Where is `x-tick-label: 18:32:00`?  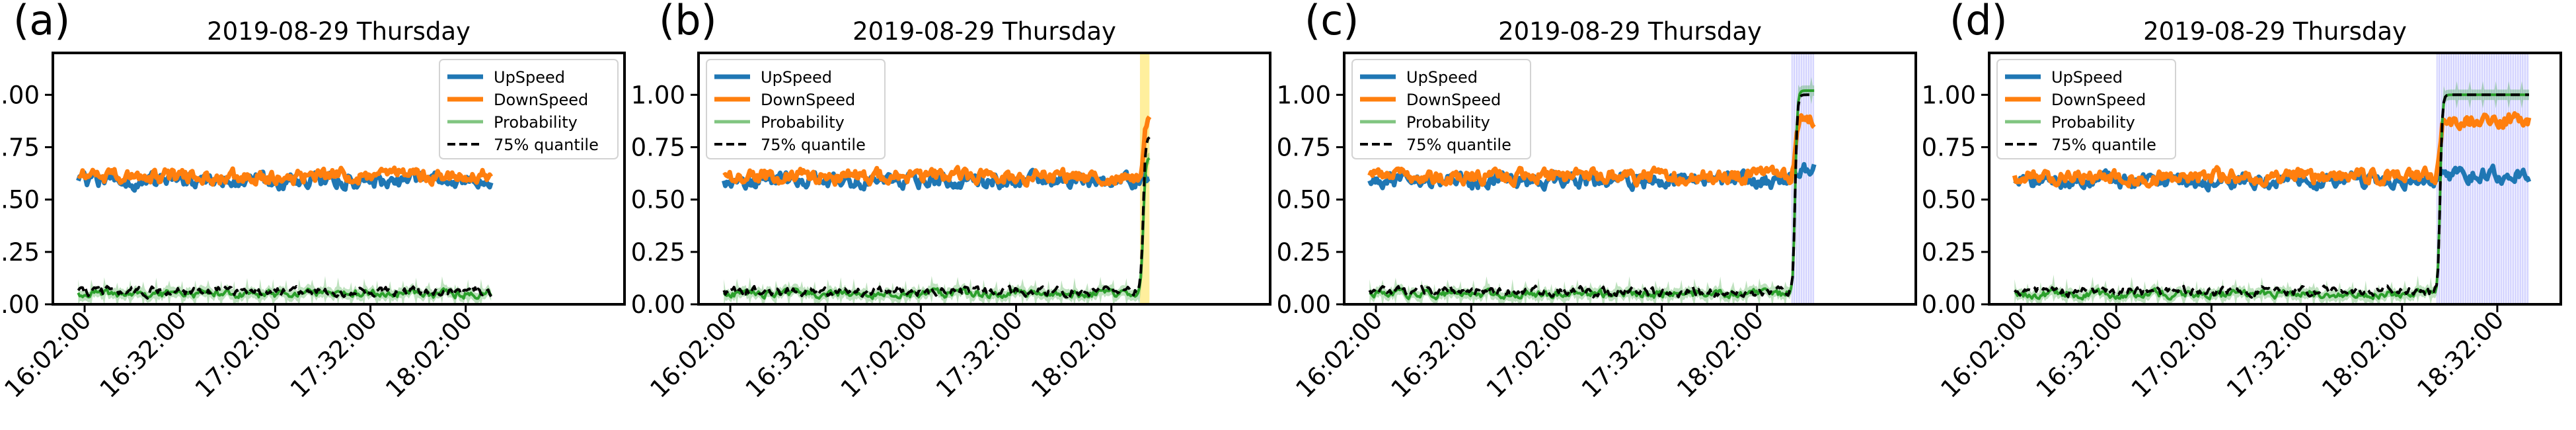
x-tick-label: 18:32:00 is located at coordinates (2460, 355).